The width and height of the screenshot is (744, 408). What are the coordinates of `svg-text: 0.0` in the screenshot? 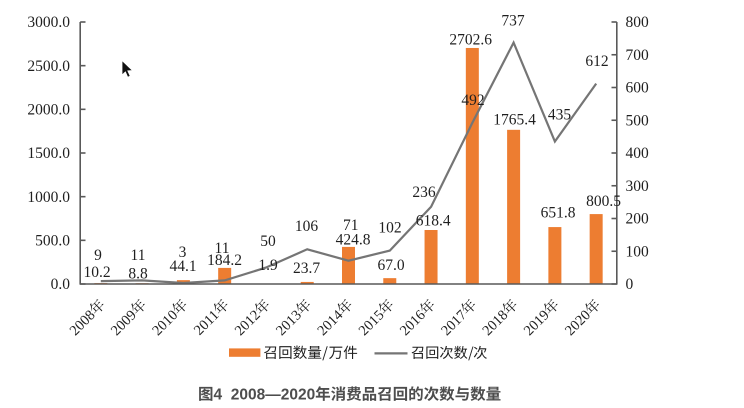 It's located at (61, 284).